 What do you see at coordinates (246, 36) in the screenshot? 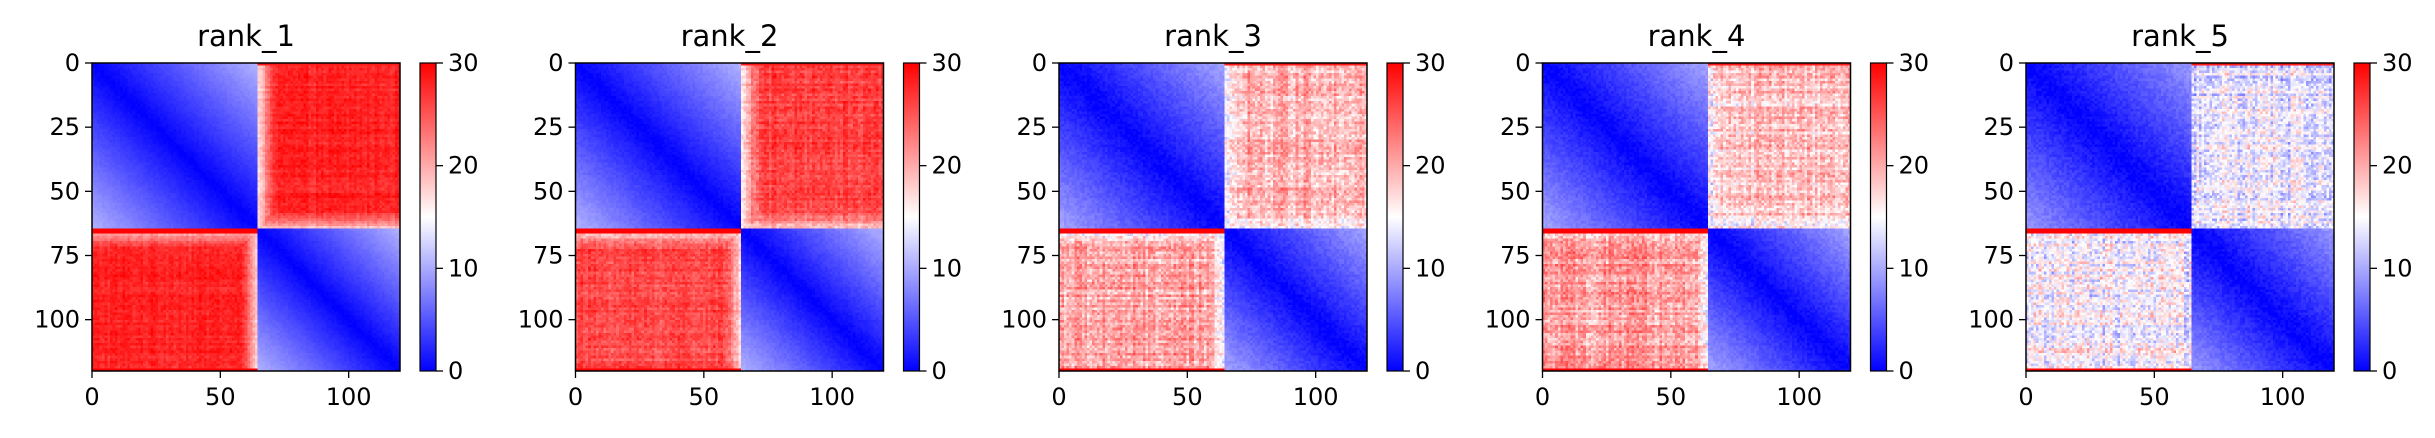
I see `panel-title: rank_1` at bounding box center [246, 36].